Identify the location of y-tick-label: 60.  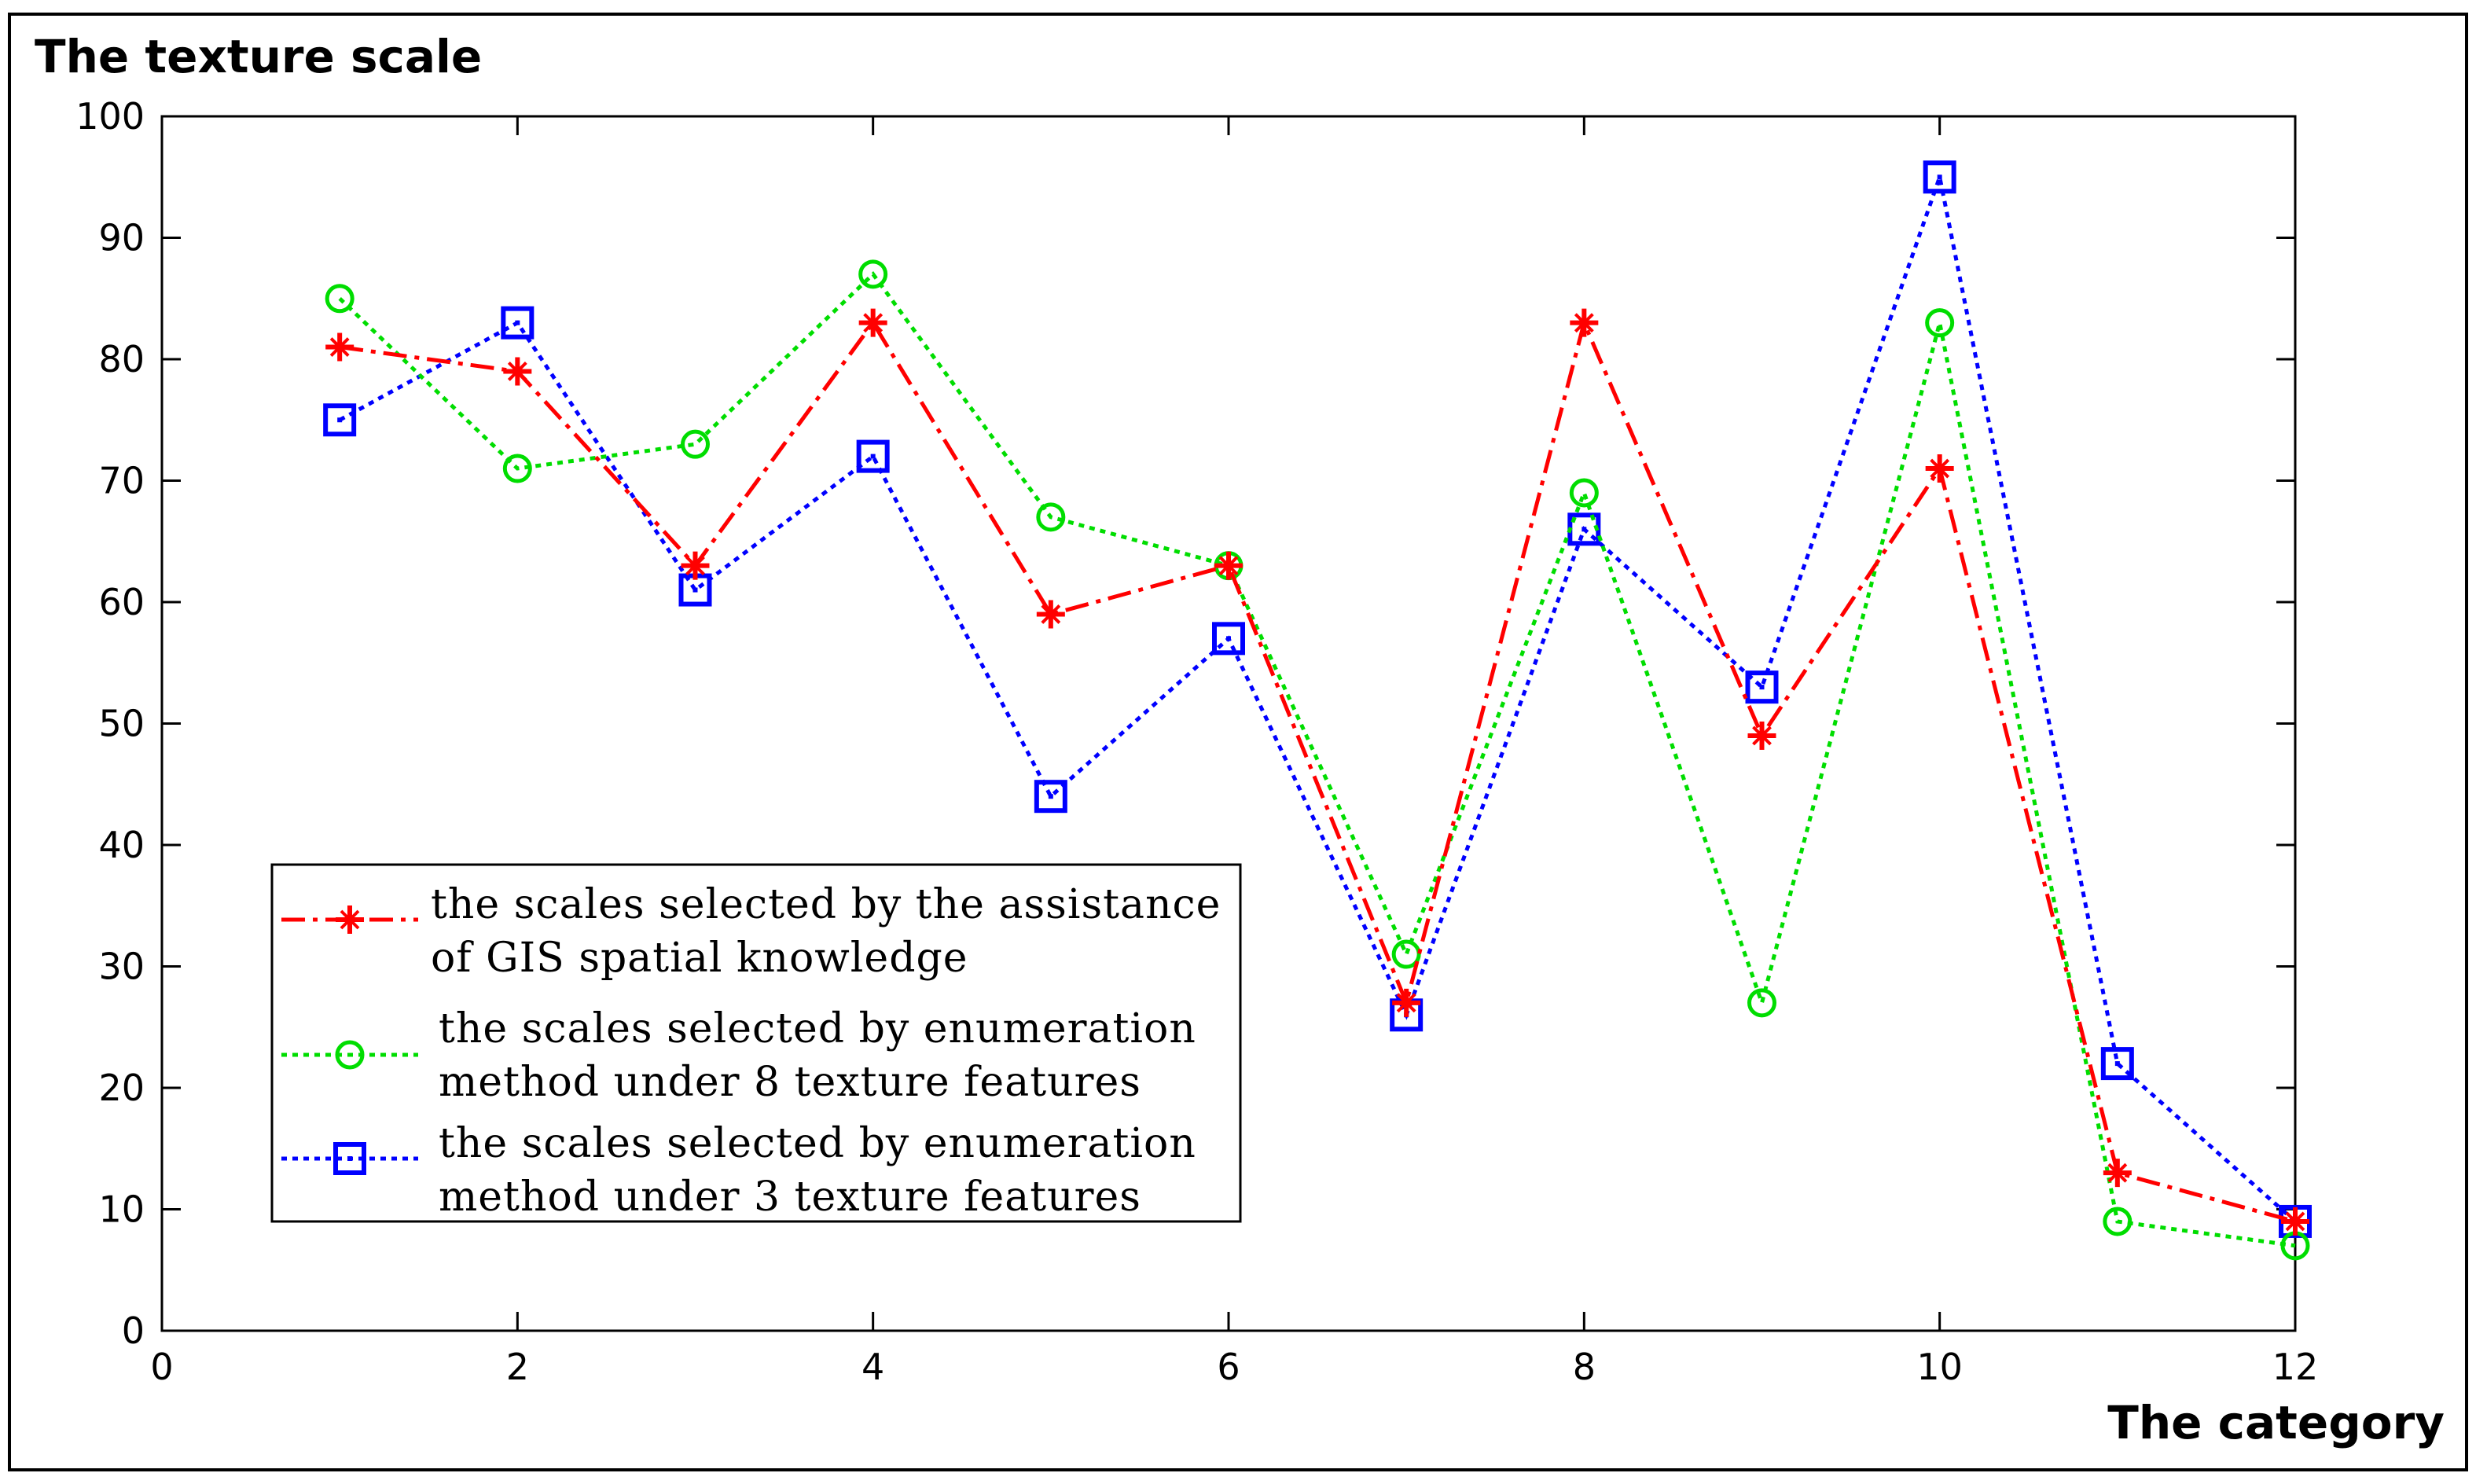
(122, 602).